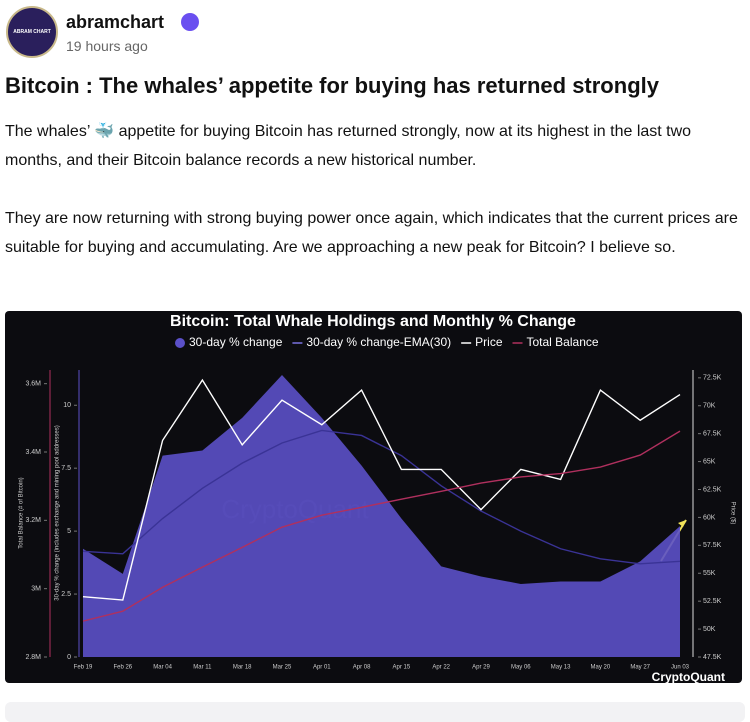  I want to click on tick-label: 3M, so click(36, 589).